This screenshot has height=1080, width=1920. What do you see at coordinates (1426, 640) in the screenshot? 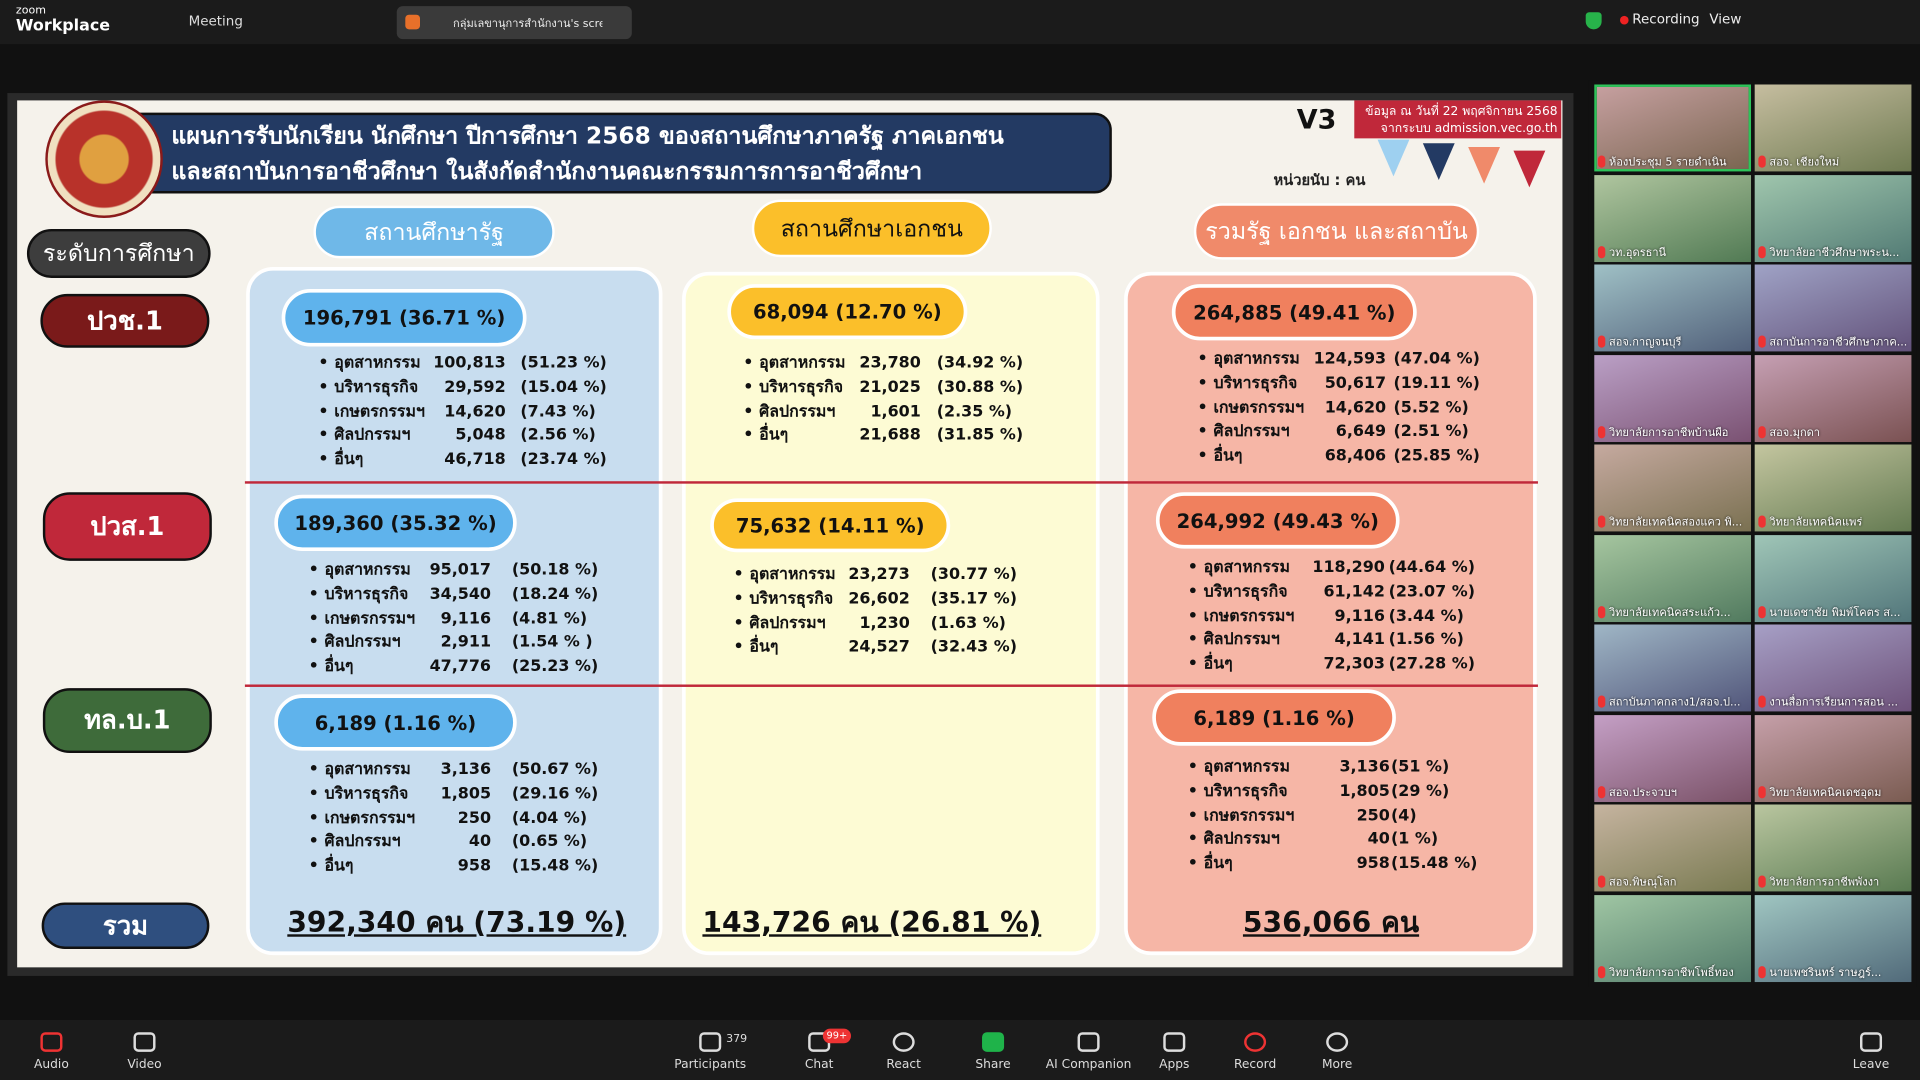
I see `item-percent: (1.56 %)` at bounding box center [1426, 640].